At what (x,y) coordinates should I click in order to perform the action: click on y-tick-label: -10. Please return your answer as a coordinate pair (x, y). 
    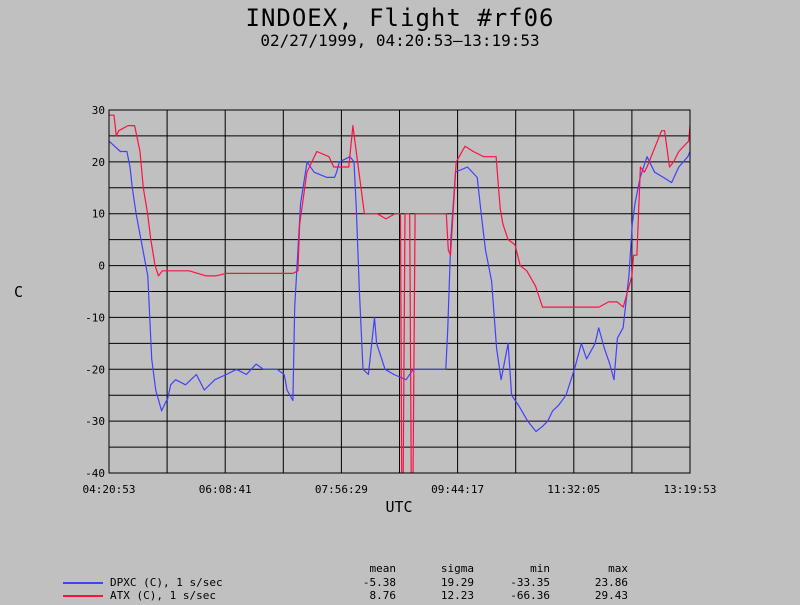
    Looking at the image, I should click on (95, 317).